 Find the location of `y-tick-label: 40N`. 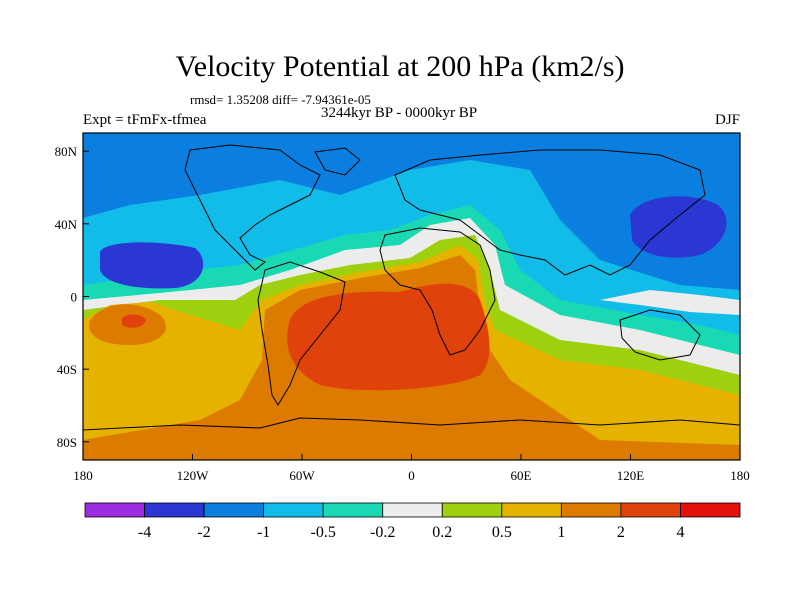

y-tick-label: 40N is located at coordinates (66, 224).